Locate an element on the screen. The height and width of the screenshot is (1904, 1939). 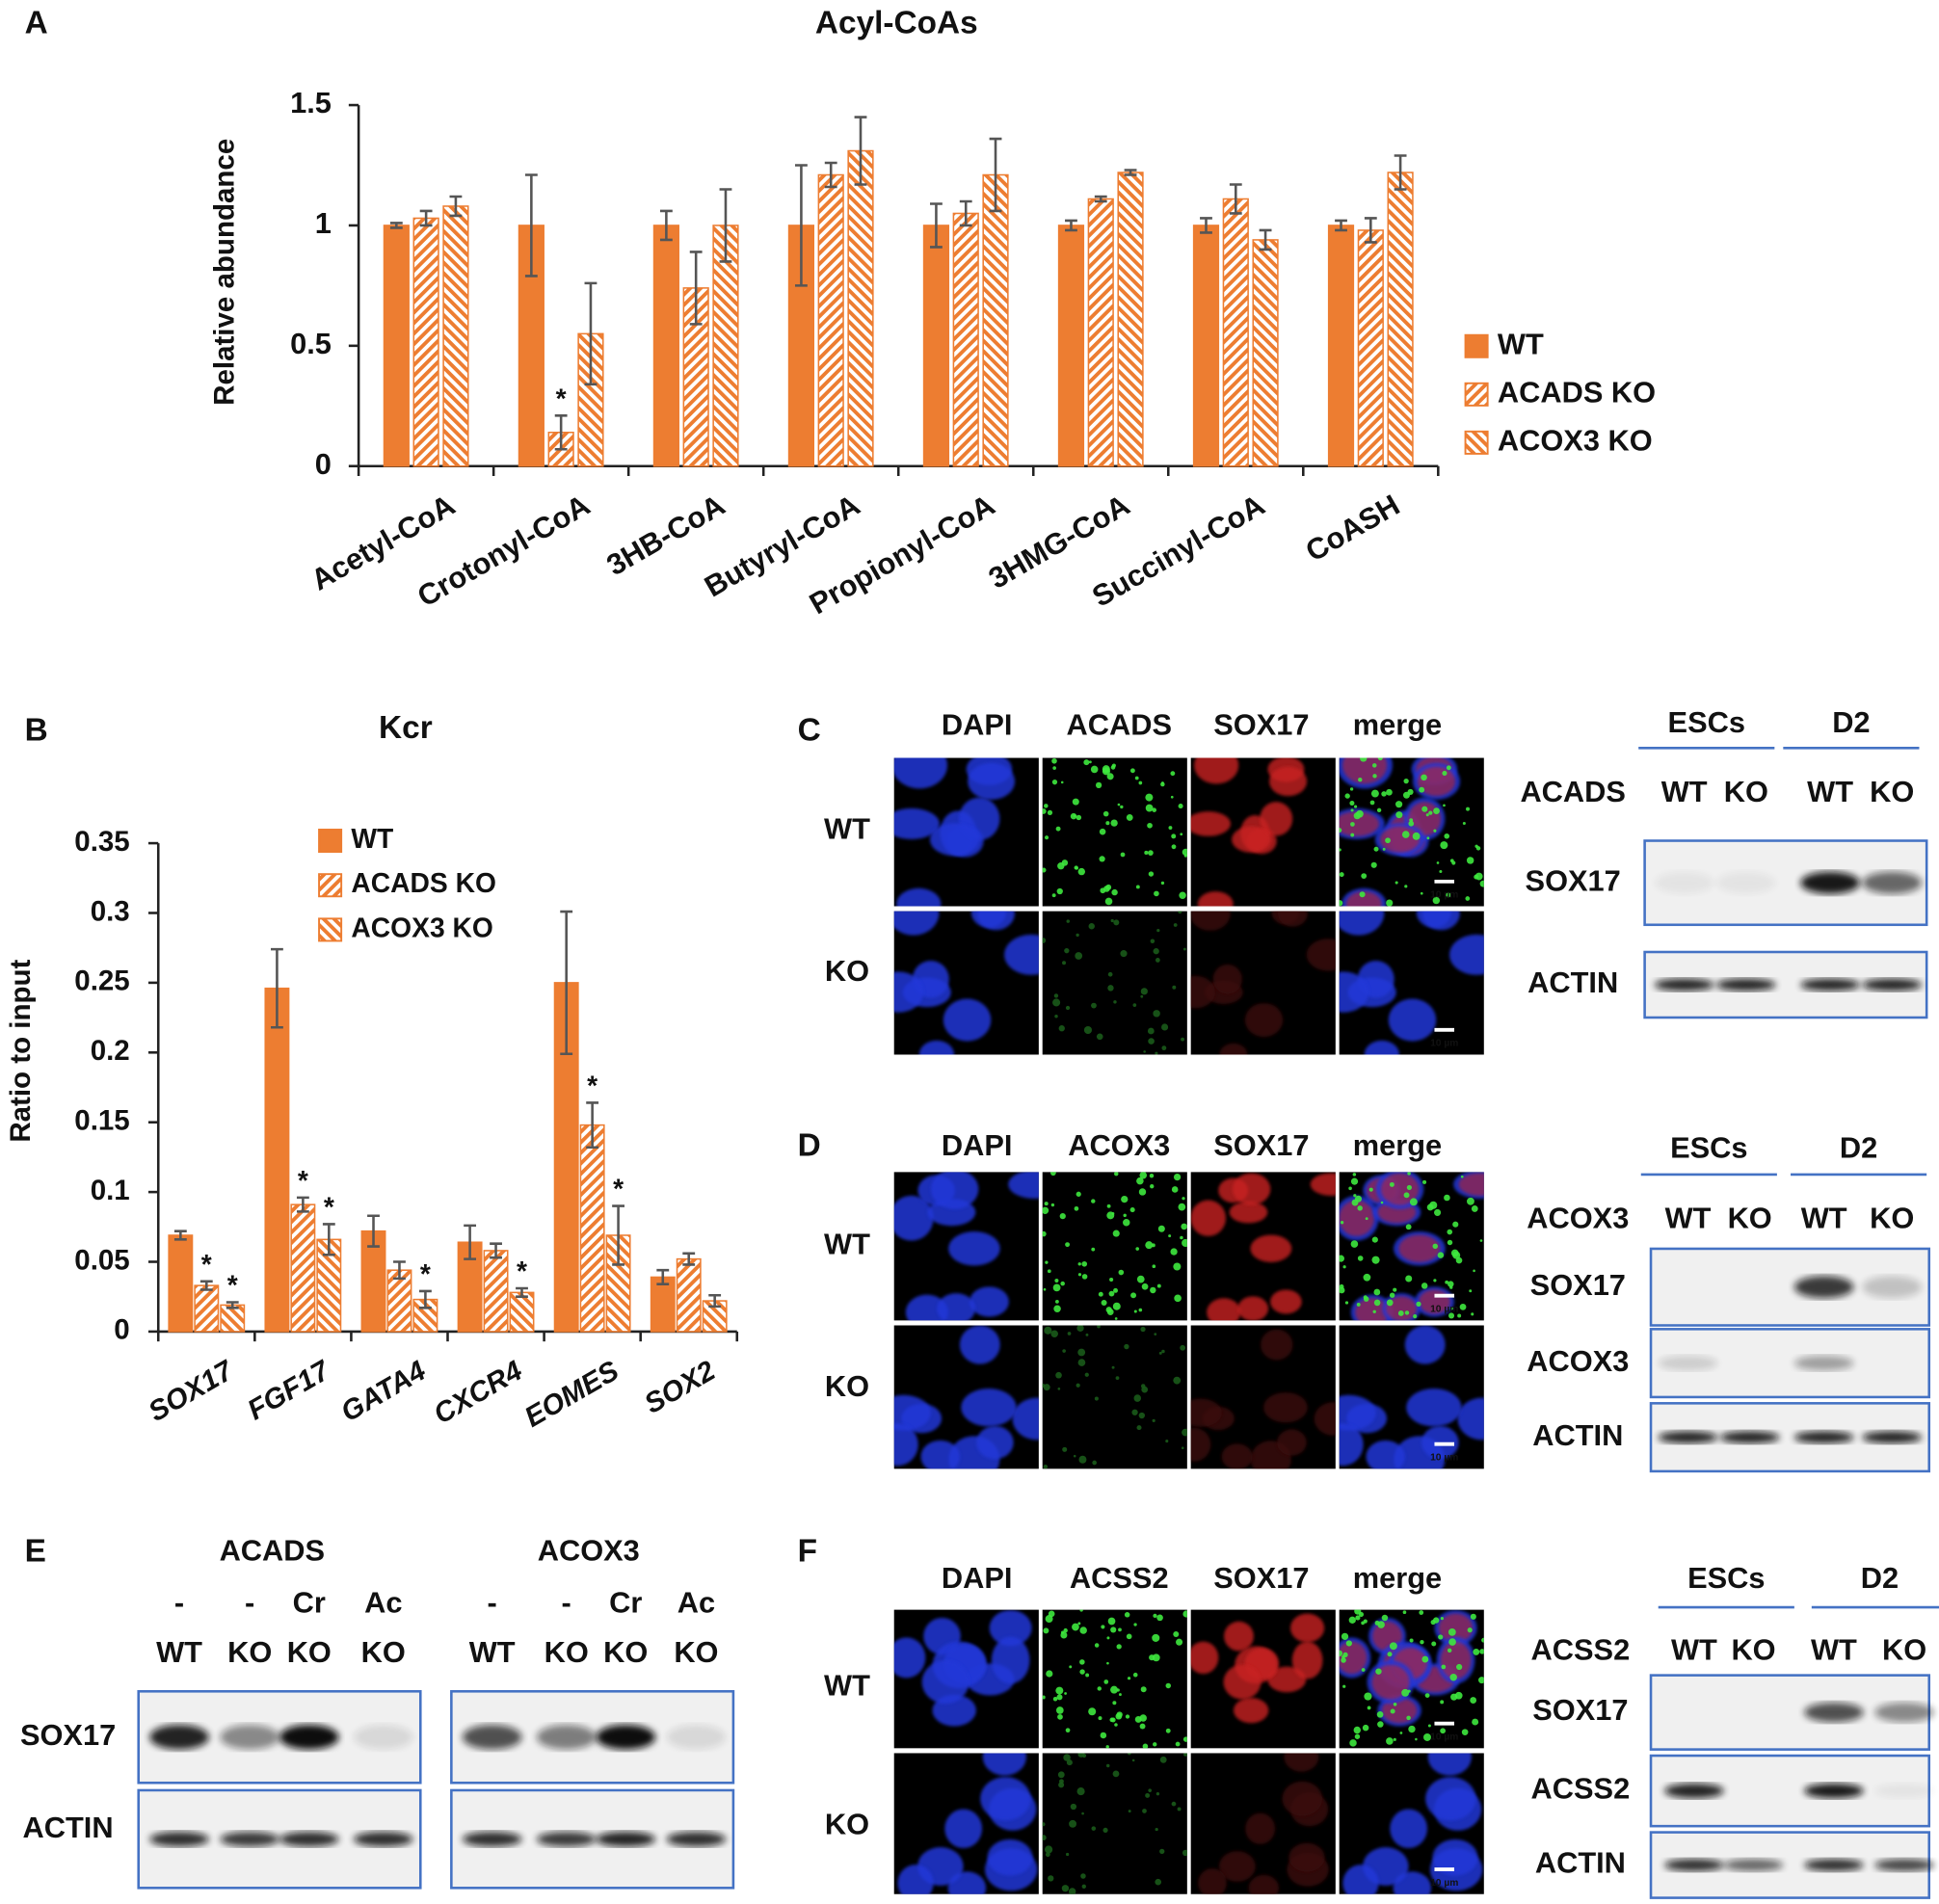
y-tick-label: 0.05 is located at coordinates (101, 1260).